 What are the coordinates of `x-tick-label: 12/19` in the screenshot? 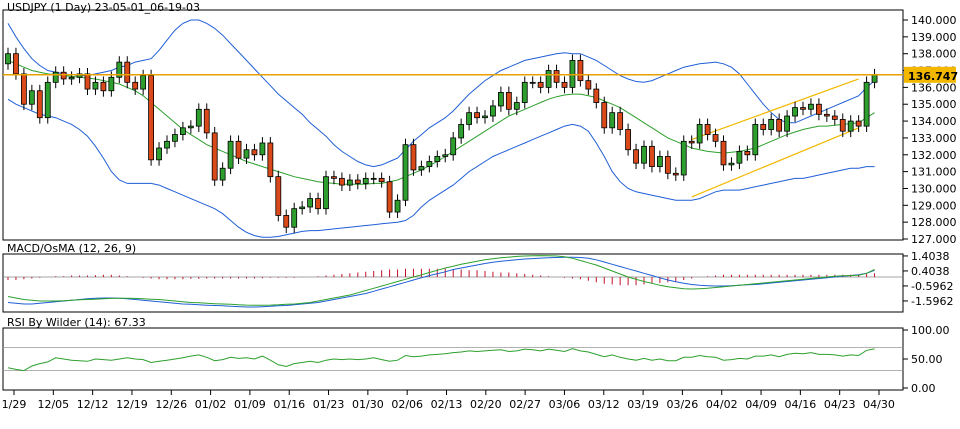 It's located at (132, 404).